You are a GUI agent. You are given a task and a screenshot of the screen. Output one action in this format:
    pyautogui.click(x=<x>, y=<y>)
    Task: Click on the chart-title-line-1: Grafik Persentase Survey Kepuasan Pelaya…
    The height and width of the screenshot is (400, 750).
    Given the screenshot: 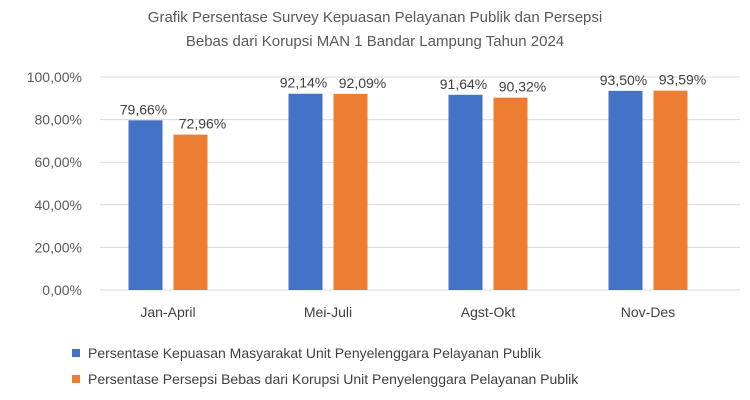 What is the action you would take?
    pyautogui.click(x=375, y=17)
    